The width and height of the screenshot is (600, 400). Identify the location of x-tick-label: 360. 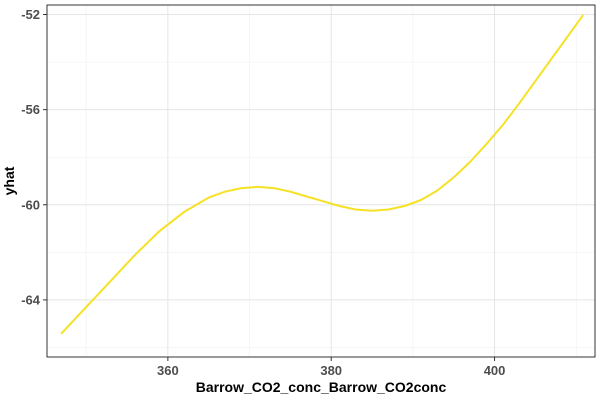
(168, 370).